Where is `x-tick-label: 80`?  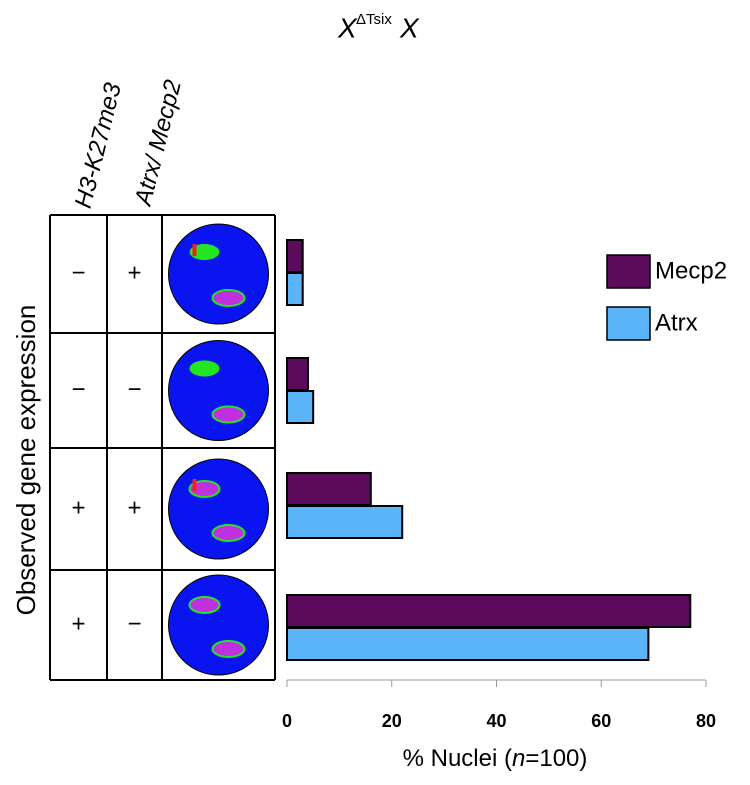 x-tick-label: 80 is located at coordinates (706, 721).